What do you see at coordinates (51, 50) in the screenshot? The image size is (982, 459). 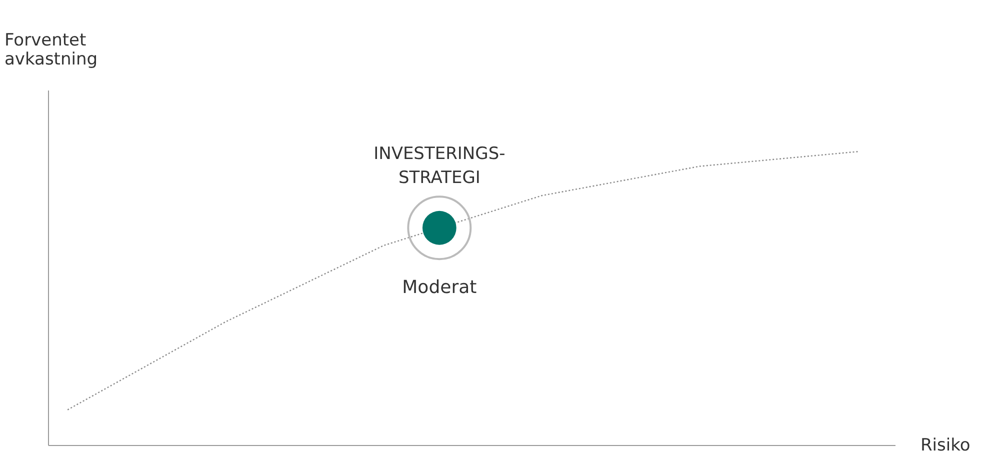 I see `y-axis-title: Forventet avkastning` at bounding box center [51, 50].